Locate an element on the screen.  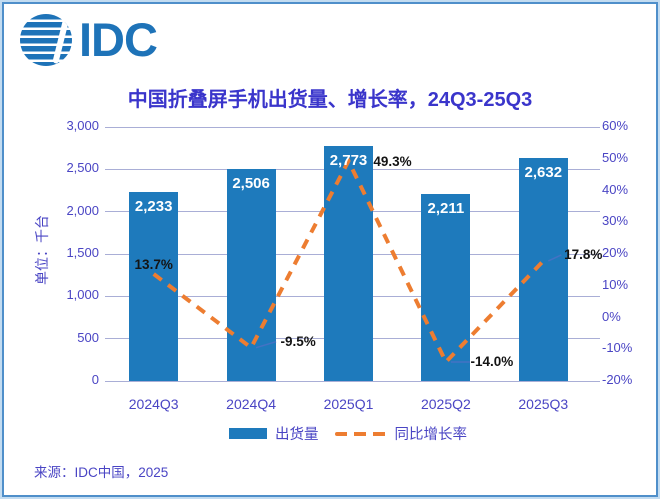
x-axis-label: 2025Q3 is located at coordinates (543, 404).